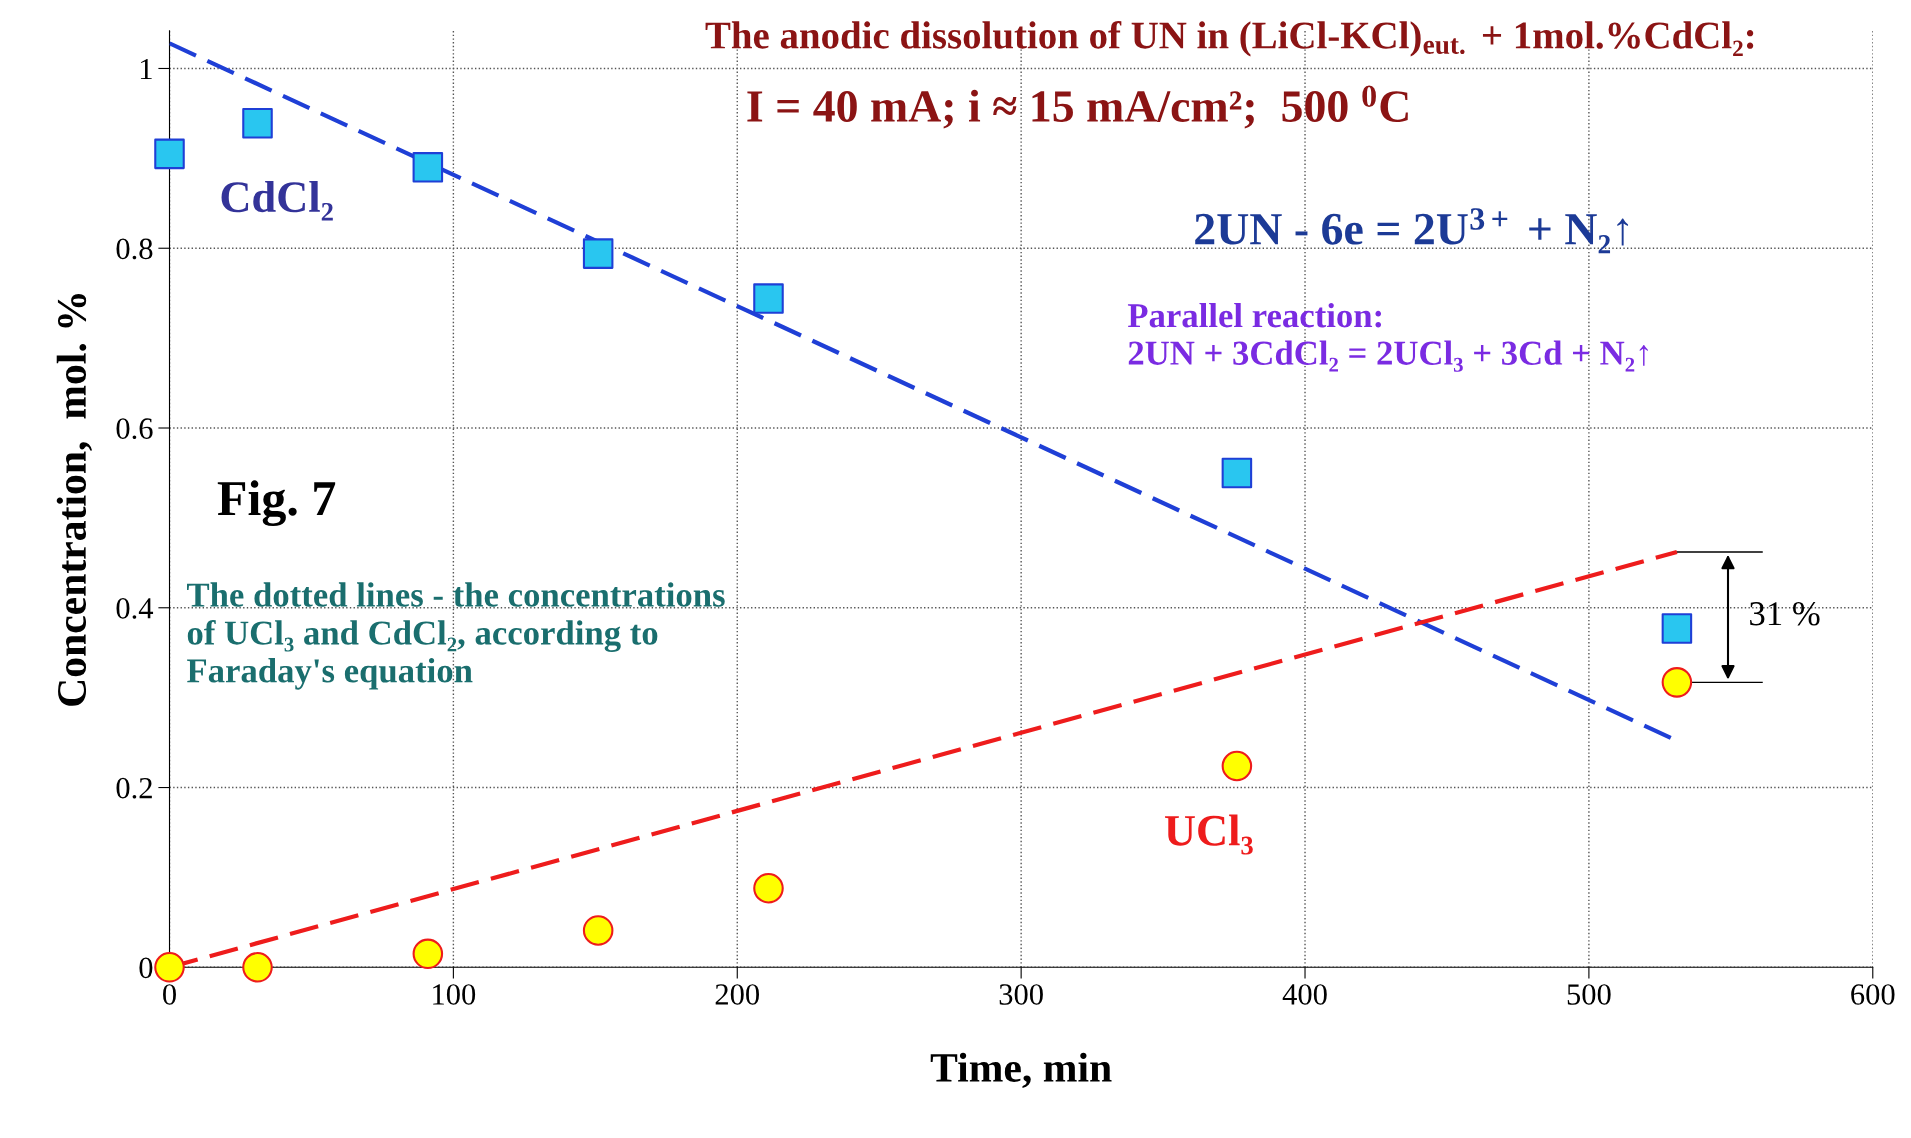 The width and height of the screenshot is (1911, 1138). I want to click on x-tick-label: 500, so click(1589, 994).